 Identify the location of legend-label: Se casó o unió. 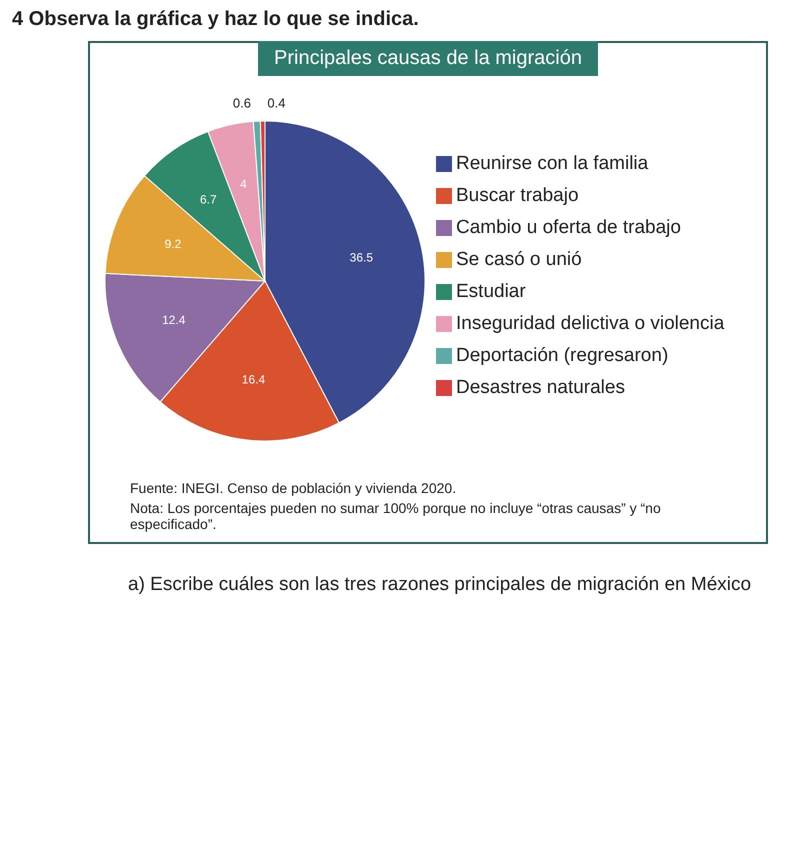
(519, 259).